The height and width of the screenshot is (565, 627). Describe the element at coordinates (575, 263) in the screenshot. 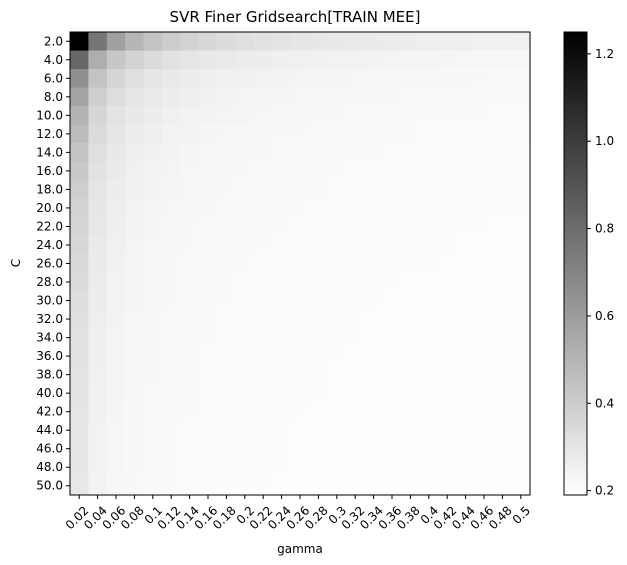

I see `colorbar` at that location.